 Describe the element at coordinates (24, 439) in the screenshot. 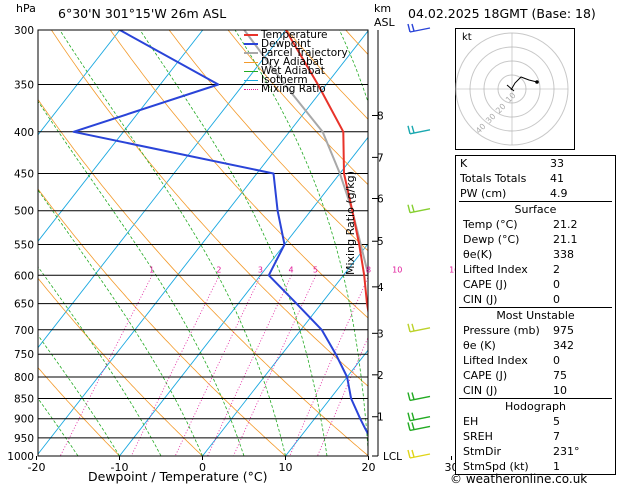

I see `pressure-tick-label: 950` at that location.